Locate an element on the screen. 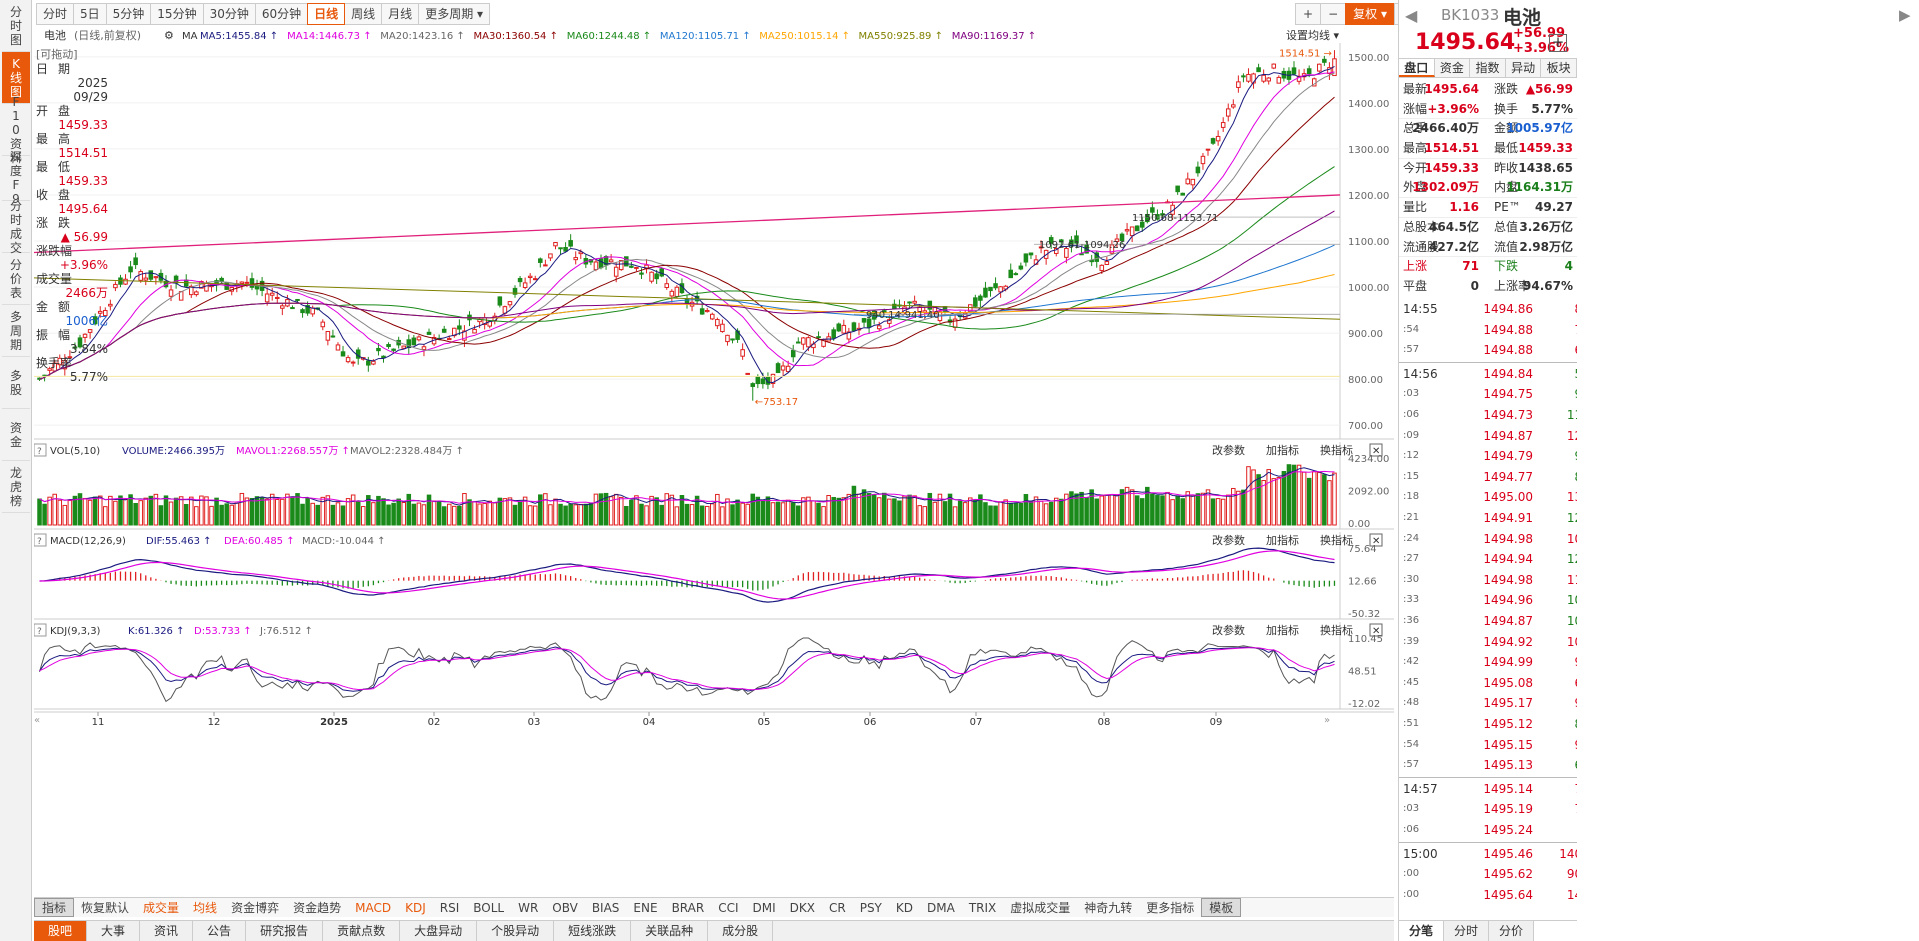 Image resolution: width=1919 pixels, height=941 pixels. bottom-tab-9: 关联品种 is located at coordinates (670, 931).